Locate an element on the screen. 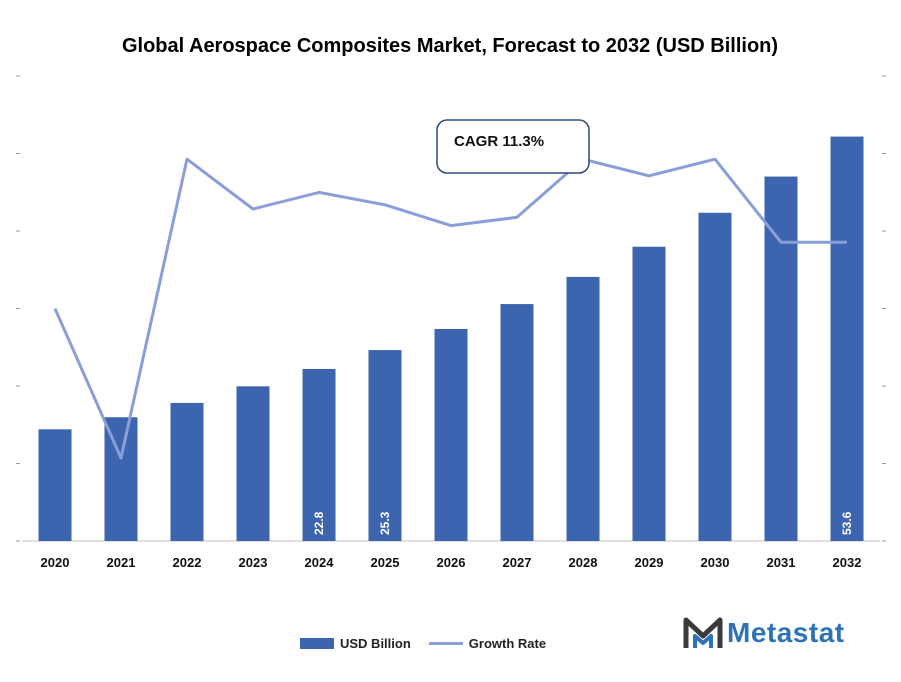 This screenshot has height=682, width=901. bar-2020 is located at coordinates (55, 485).